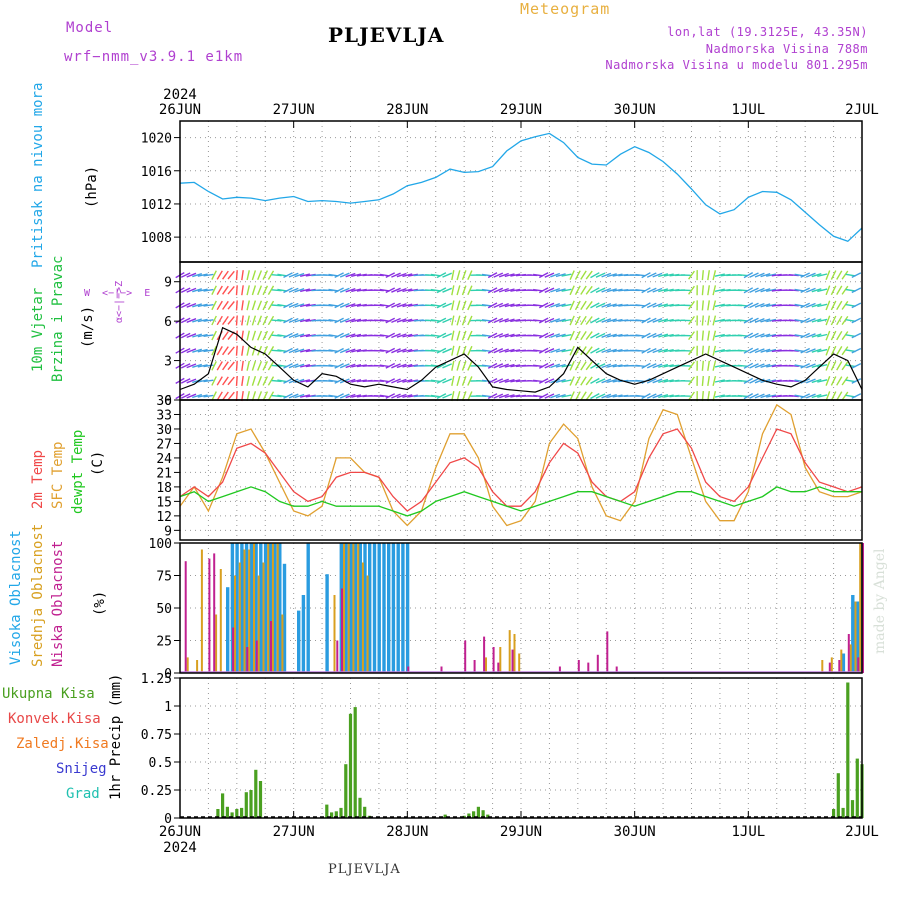  What do you see at coordinates (521, 470) in the screenshot?
I see `temp2m-line` at bounding box center [521, 470].